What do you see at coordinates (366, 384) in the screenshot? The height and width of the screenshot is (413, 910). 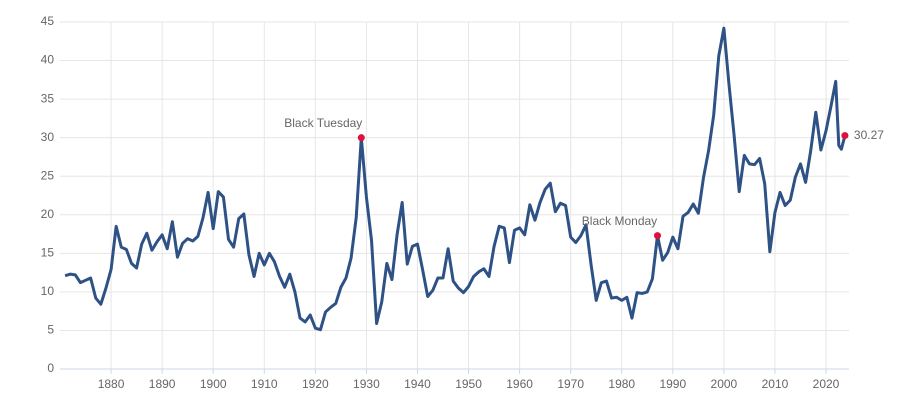 I see `x-tick-label: 1930` at bounding box center [366, 384].